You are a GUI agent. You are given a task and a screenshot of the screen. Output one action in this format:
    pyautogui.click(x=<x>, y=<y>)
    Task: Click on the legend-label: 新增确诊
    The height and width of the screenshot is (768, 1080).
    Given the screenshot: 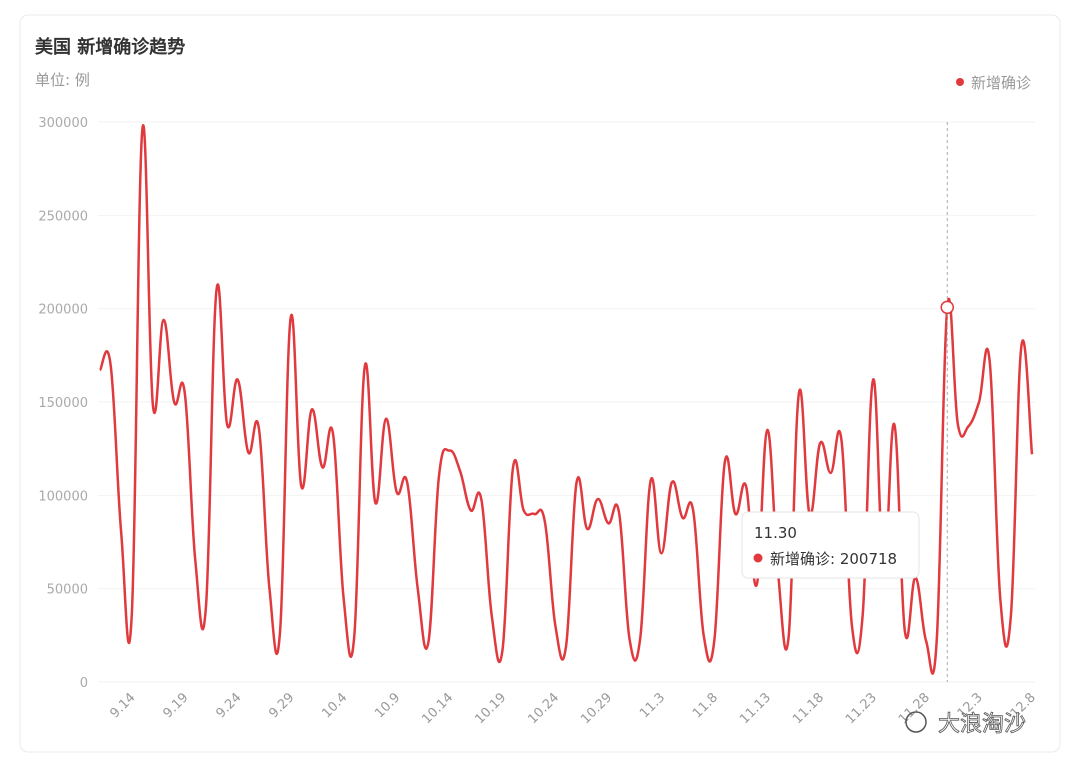 What is the action you would take?
    pyautogui.click(x=1001, y=83)
    